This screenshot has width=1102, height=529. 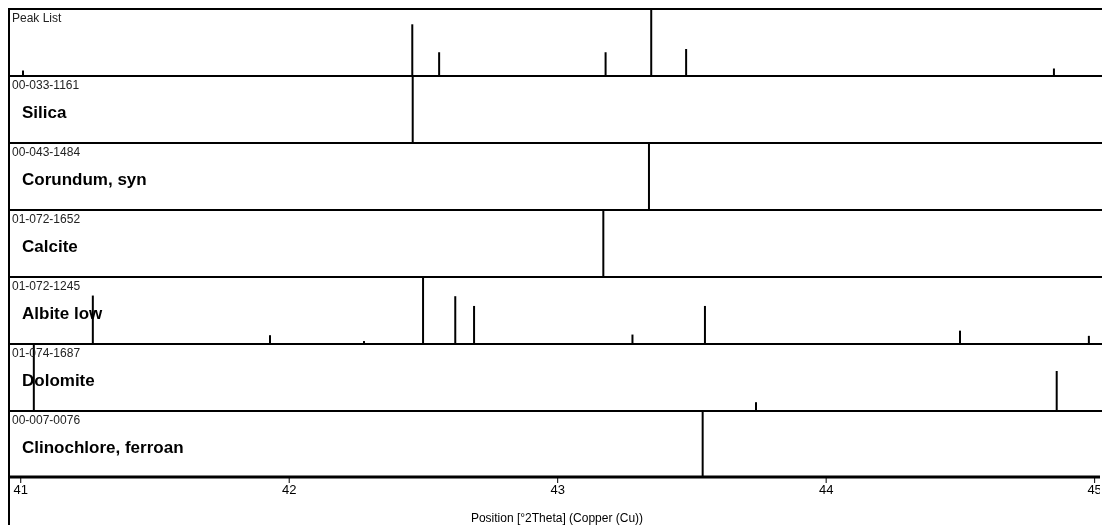 I want to click on text: Silica, so click(x=44, y=113).